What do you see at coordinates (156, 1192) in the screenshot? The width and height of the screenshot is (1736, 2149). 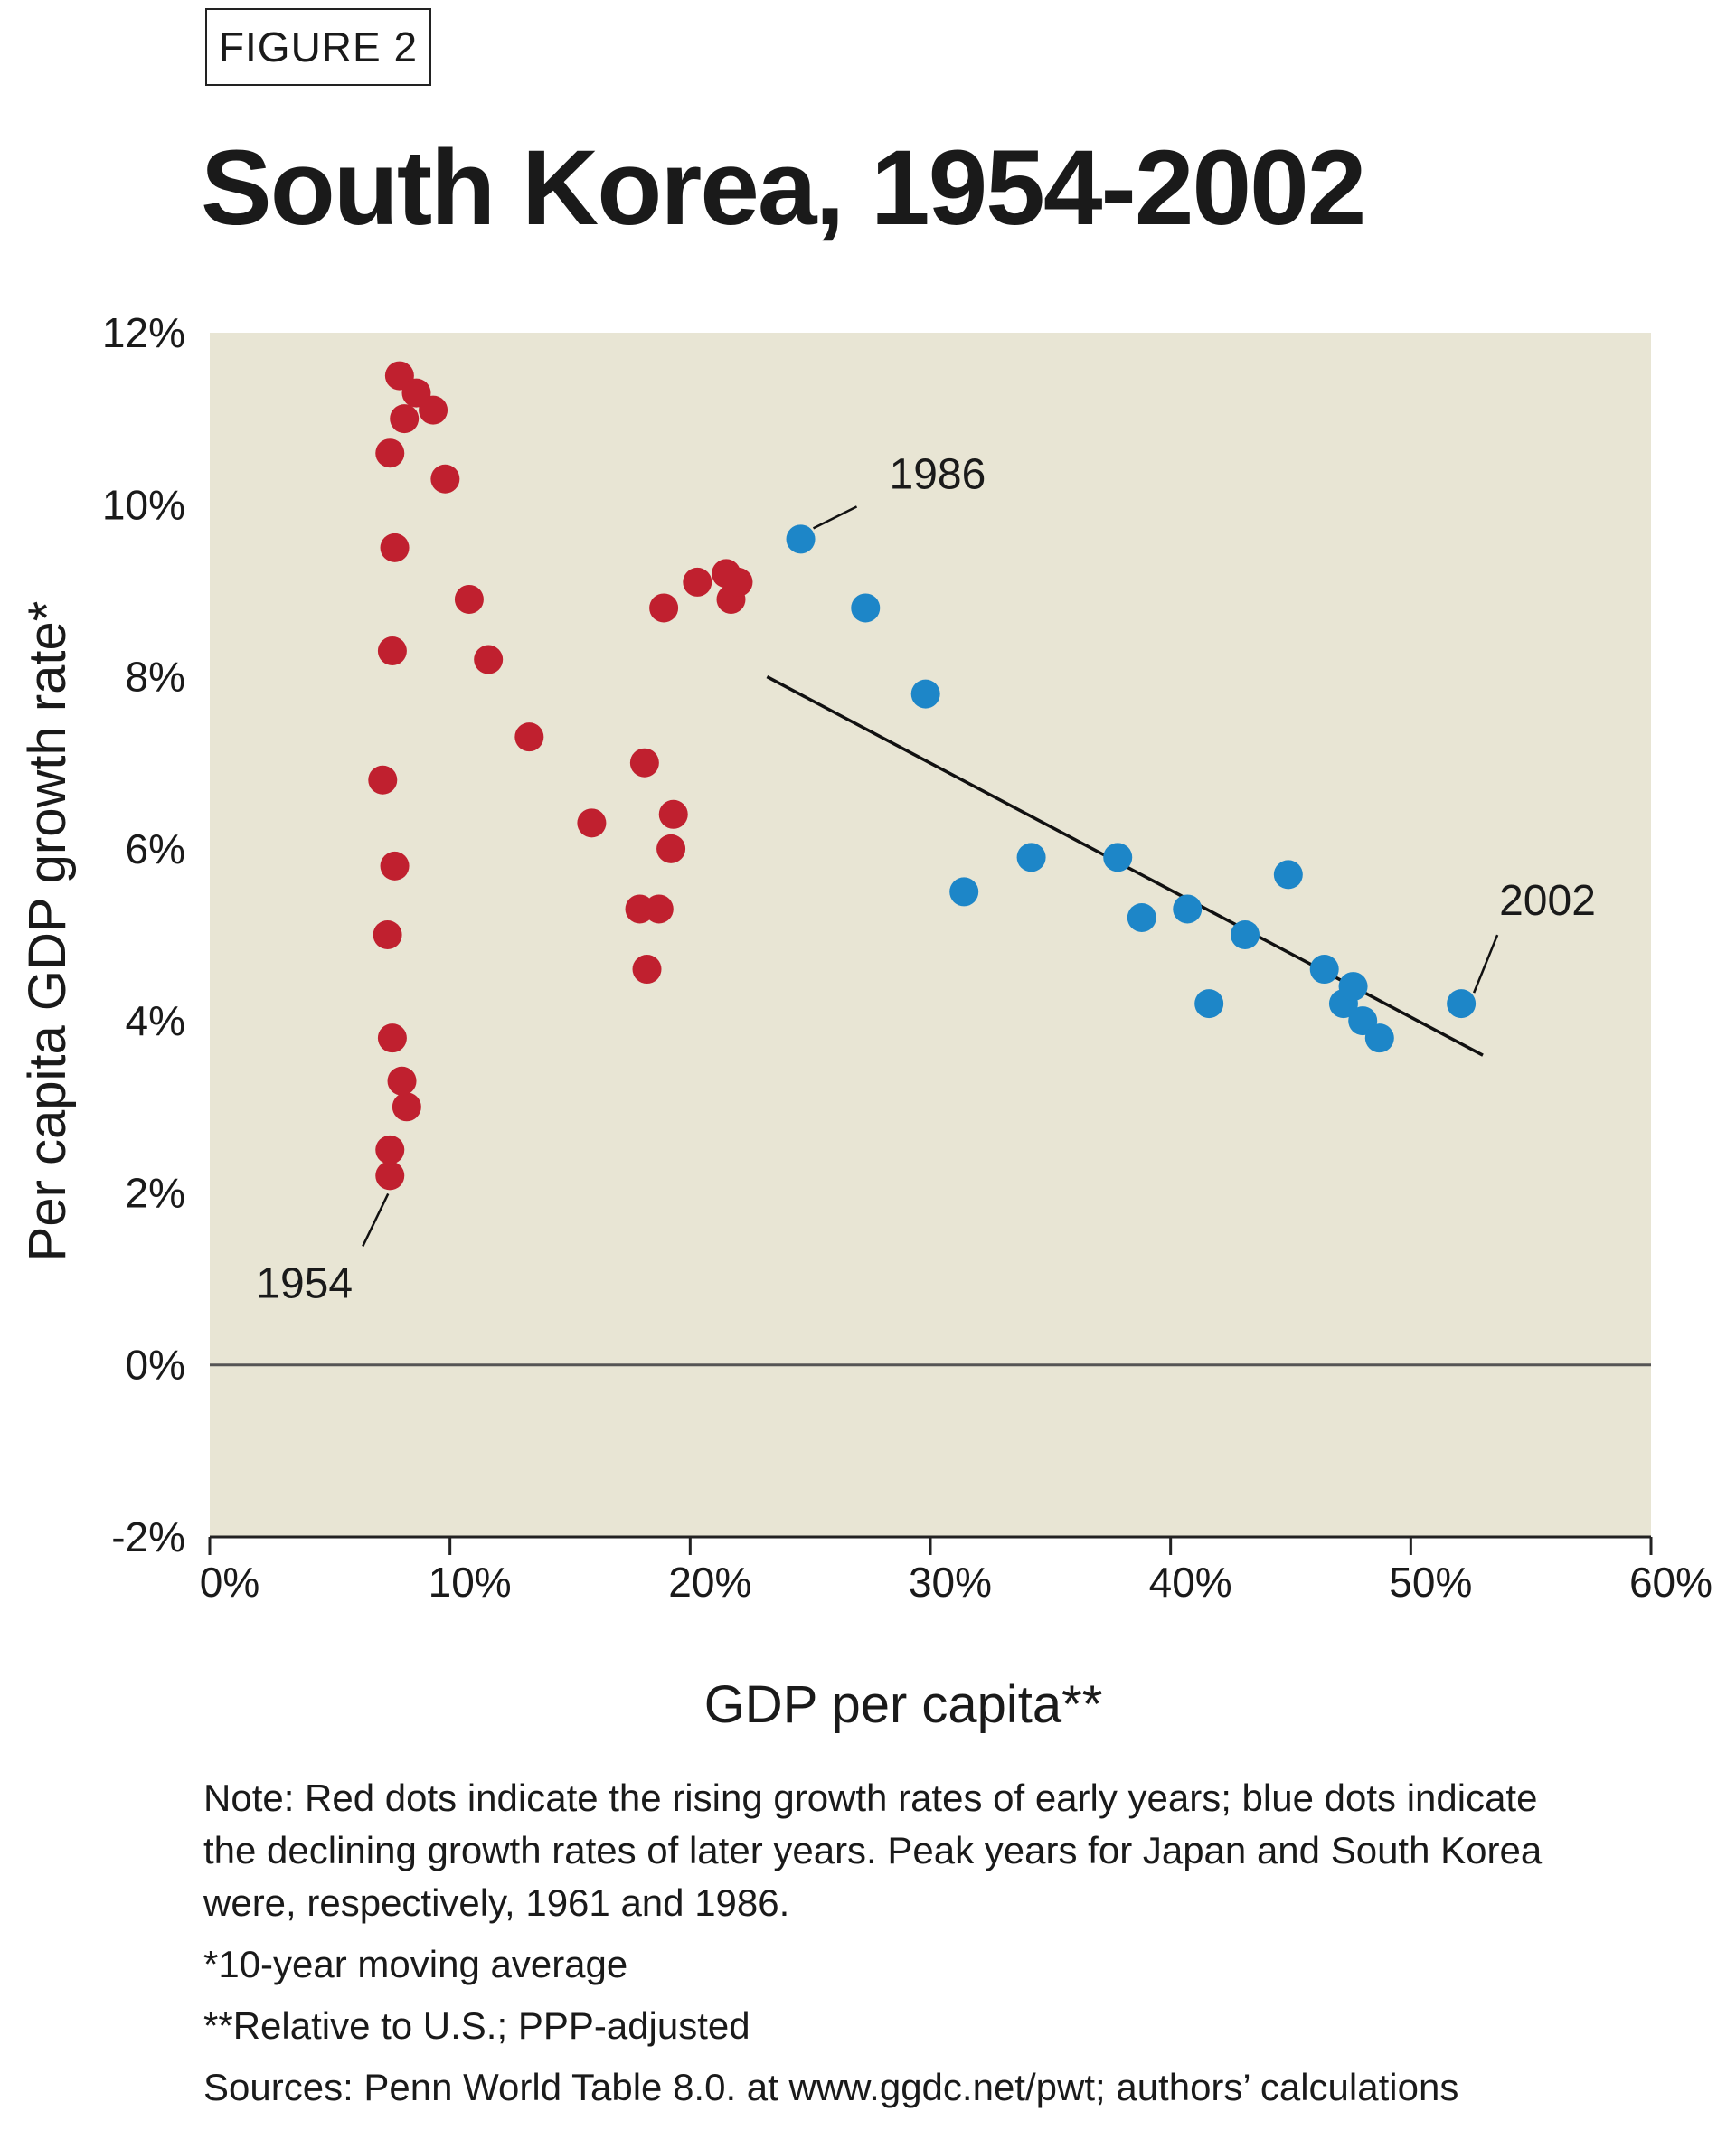 I see `y-tick-label: 2%` at bounding box center [156, 1192].